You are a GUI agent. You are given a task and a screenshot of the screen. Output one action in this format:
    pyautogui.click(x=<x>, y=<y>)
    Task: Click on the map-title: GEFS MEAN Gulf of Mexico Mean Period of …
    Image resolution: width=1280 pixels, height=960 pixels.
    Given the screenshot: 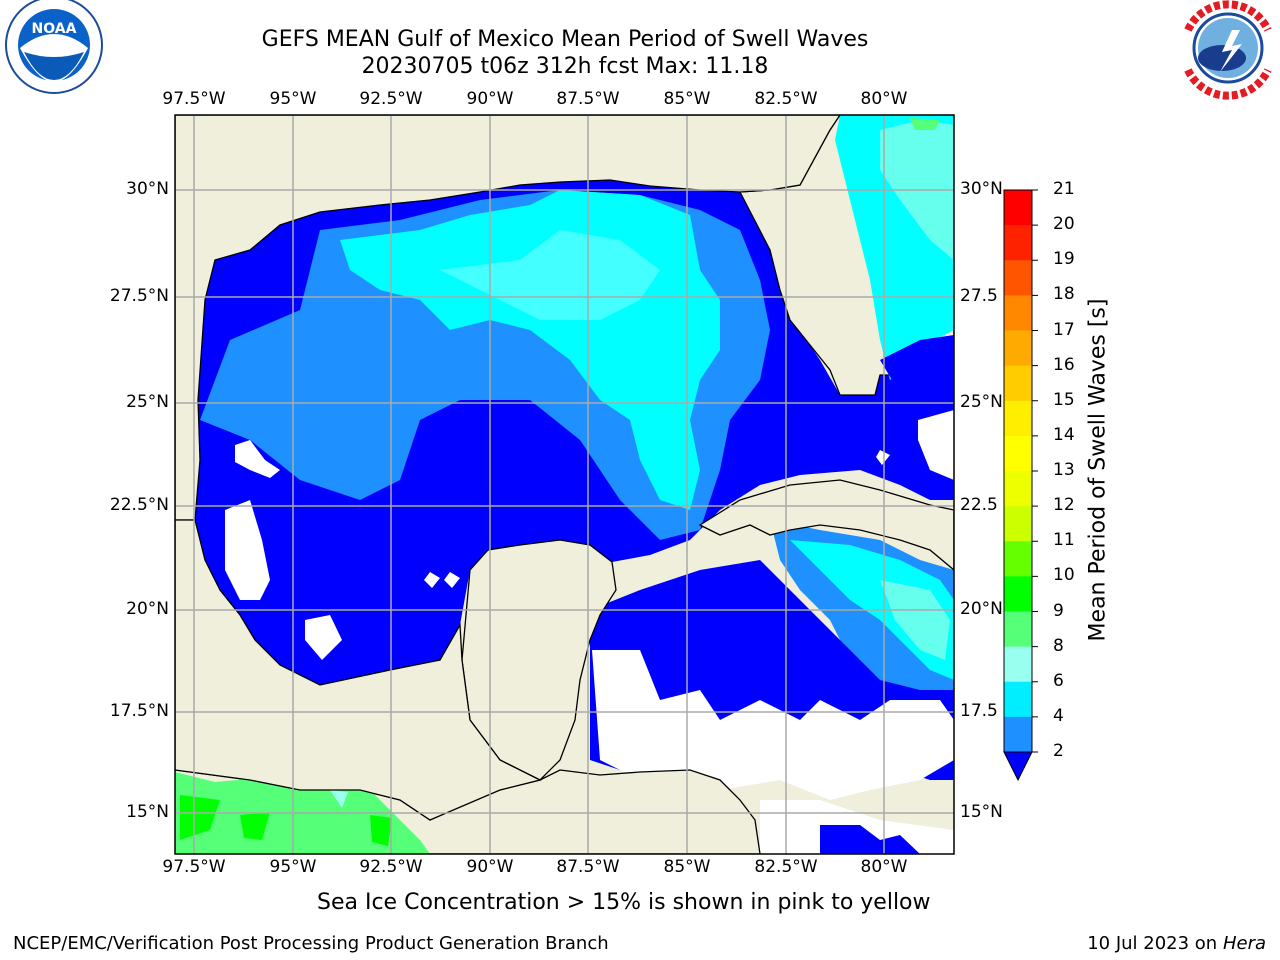 What is the action you would take?
    pyautogui.click(x=565, y=39)
    